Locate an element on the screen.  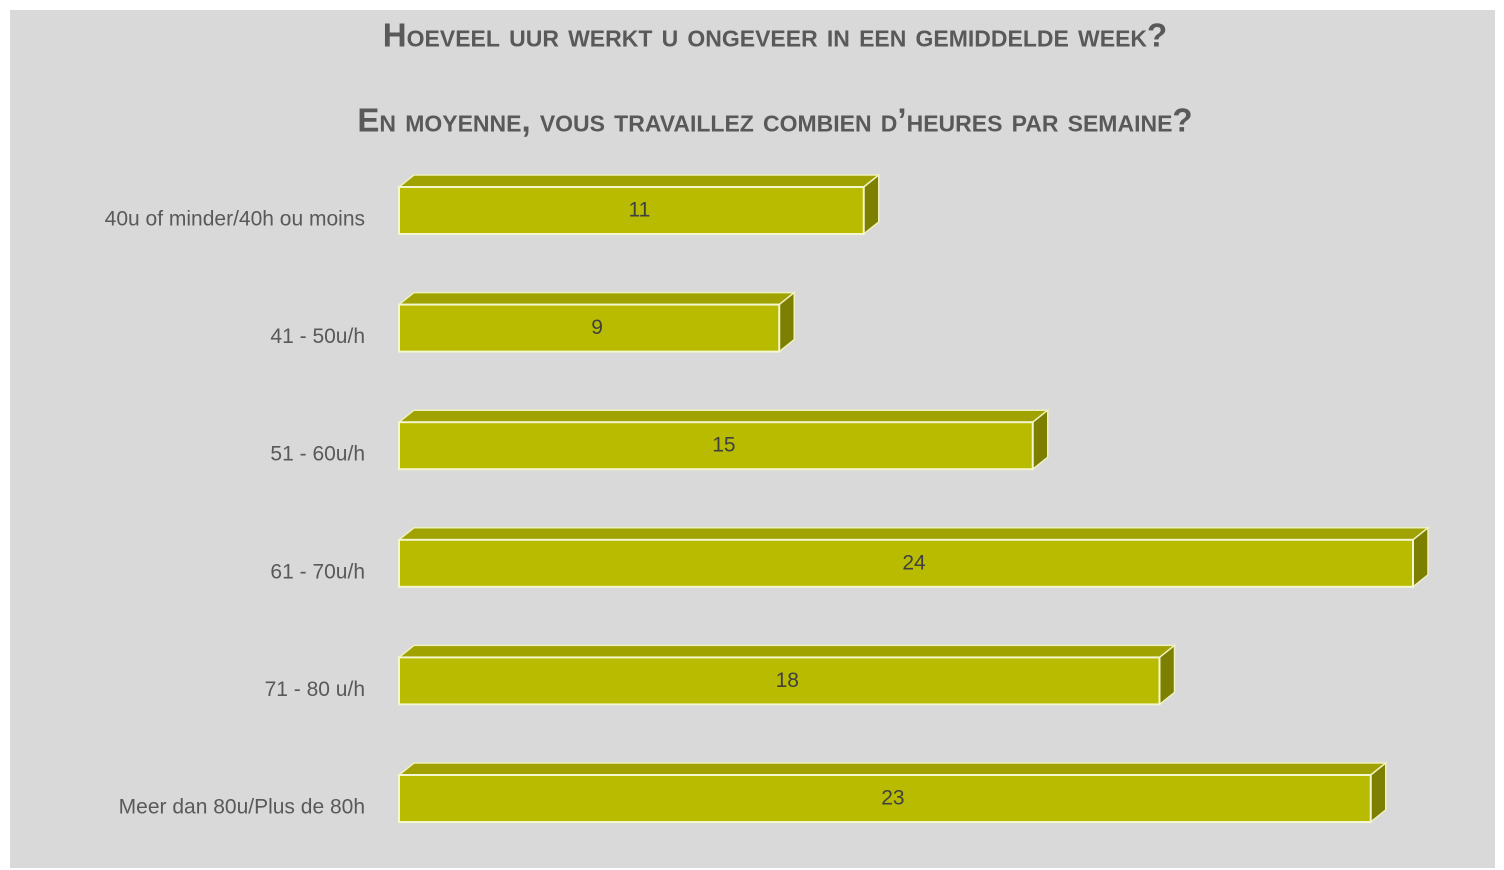
value-label: 24 is located at coordinates (914, 562).